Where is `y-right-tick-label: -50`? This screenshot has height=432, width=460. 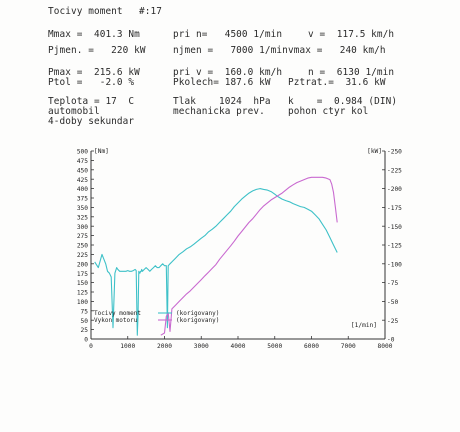 y-right-tick-label: -50 is located at coordinates (392, 302).